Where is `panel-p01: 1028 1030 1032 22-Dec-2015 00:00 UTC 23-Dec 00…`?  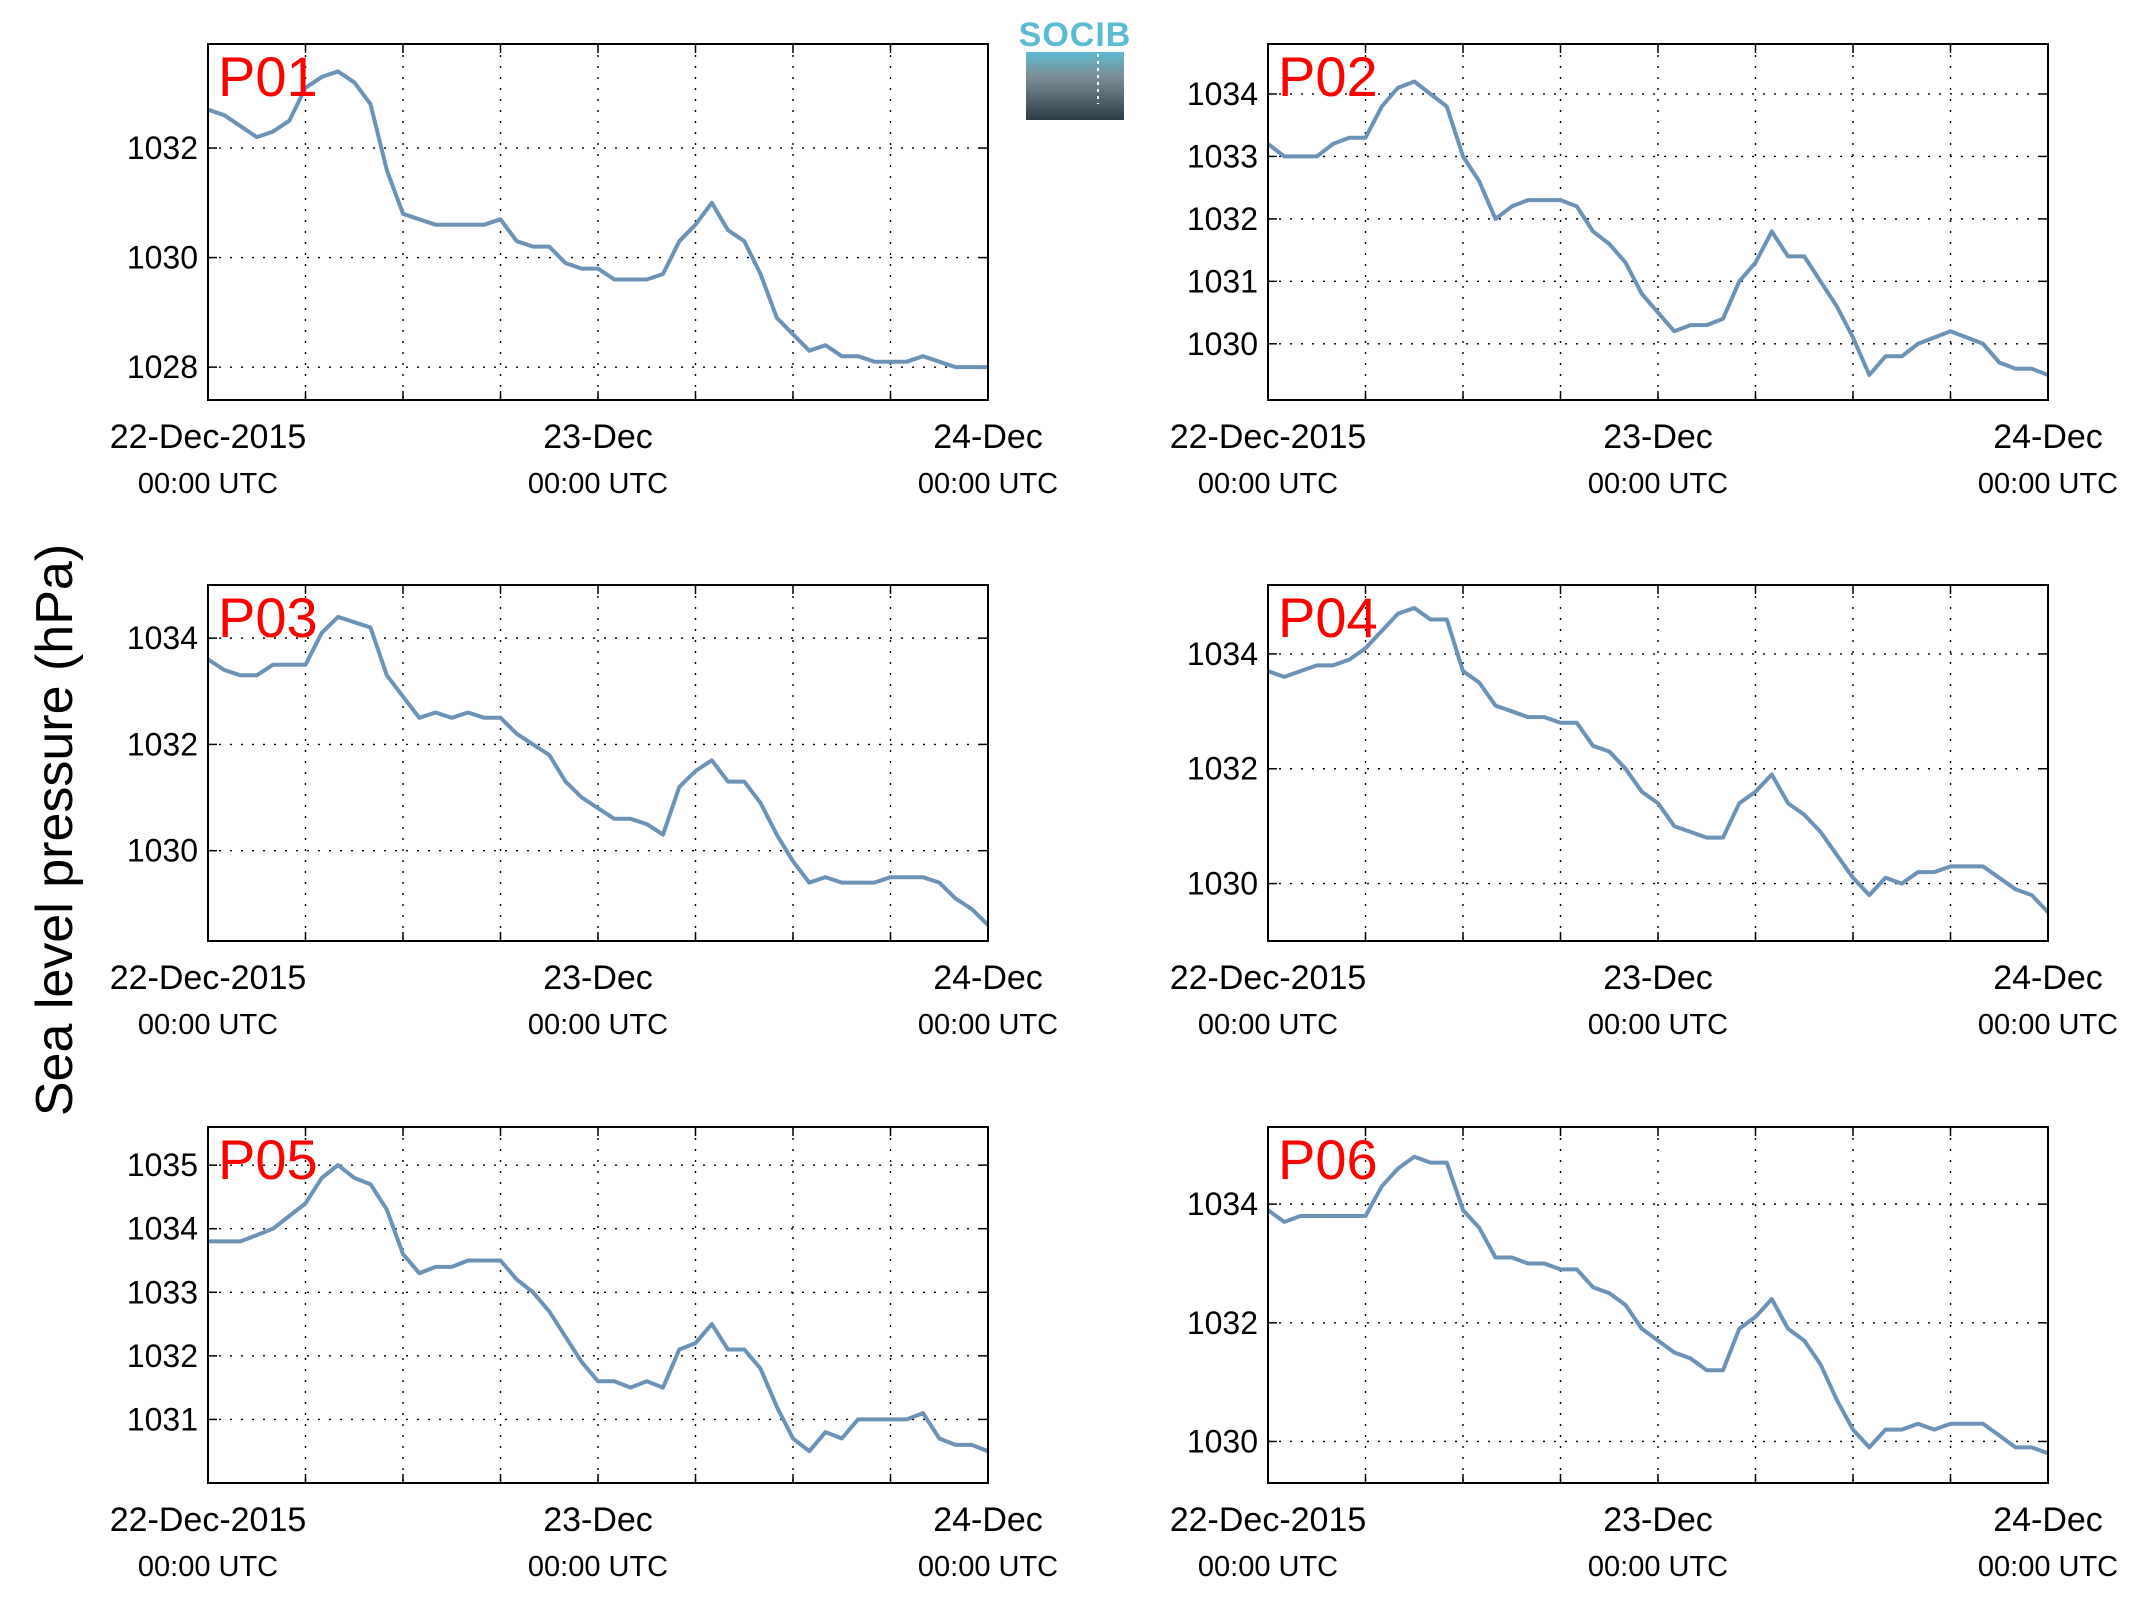
panel-p01: 1028 1030 1032 22-Dec-2015 00:00 UTC 23-Dec 00… is located at coordinates (584, 271).